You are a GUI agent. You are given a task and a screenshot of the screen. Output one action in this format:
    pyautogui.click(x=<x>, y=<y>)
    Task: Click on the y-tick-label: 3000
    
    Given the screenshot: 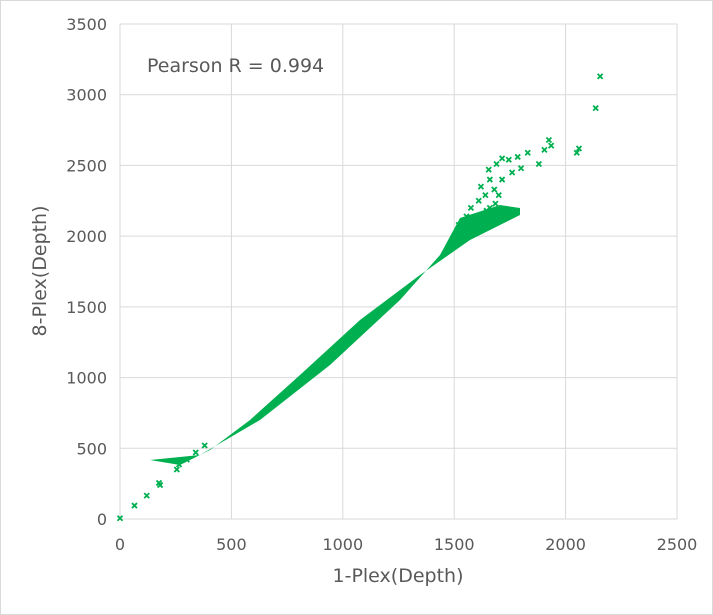 What is the action you would take?
    pyautogui.click(x=86, y=95)
    